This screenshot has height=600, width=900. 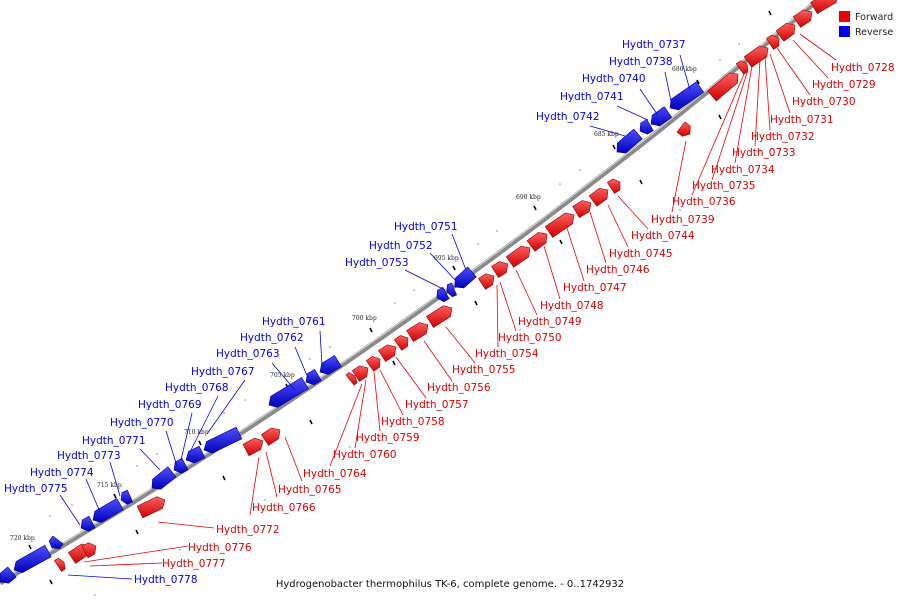 What do you see at coordinates (89, 456) in the screenshot?
I see `gene-label: Hydth_0773` at bounding box center [89, 456].